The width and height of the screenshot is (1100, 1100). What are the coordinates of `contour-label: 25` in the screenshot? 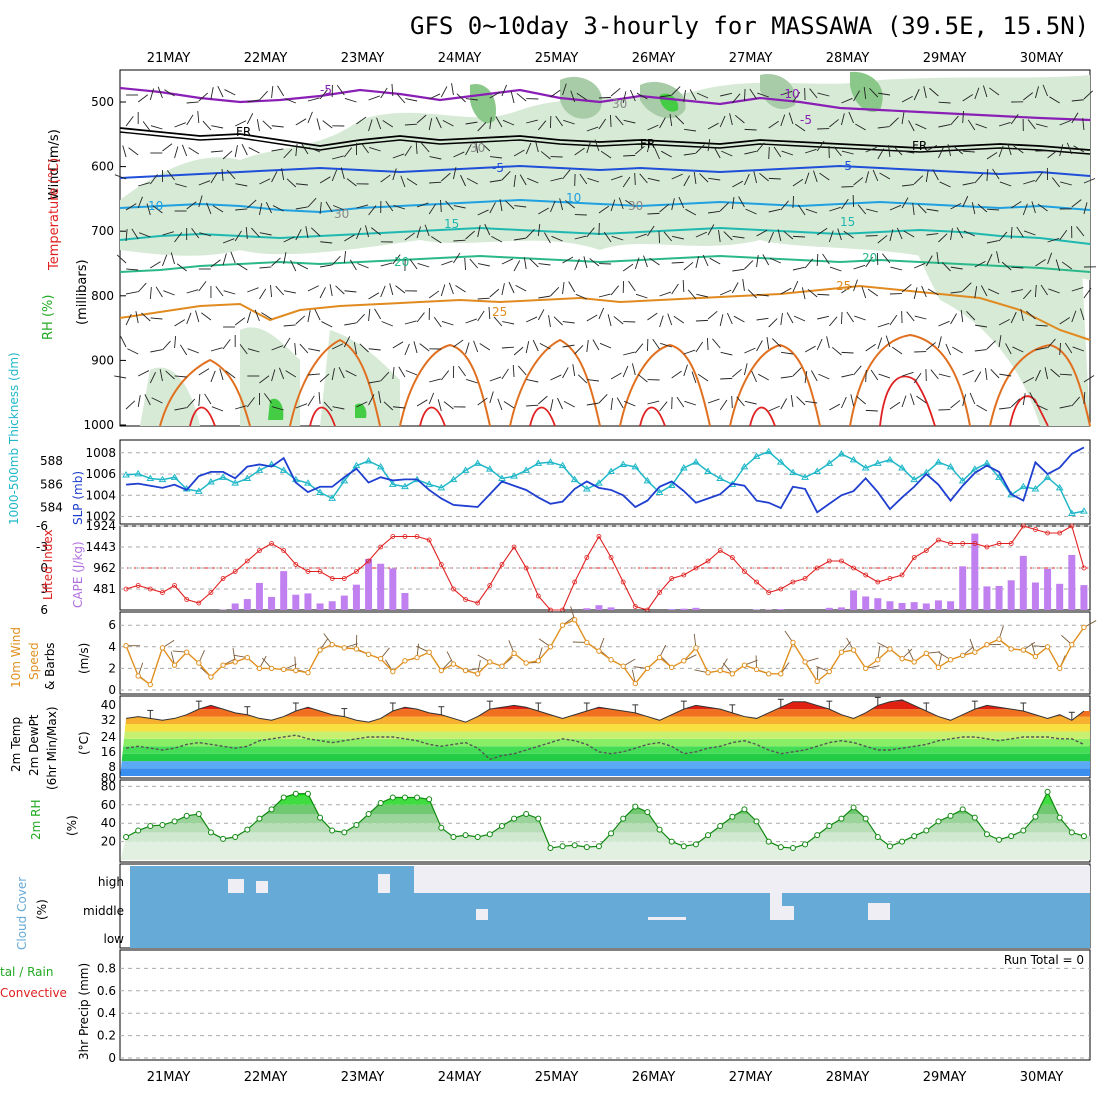 It's located at (843, 286).